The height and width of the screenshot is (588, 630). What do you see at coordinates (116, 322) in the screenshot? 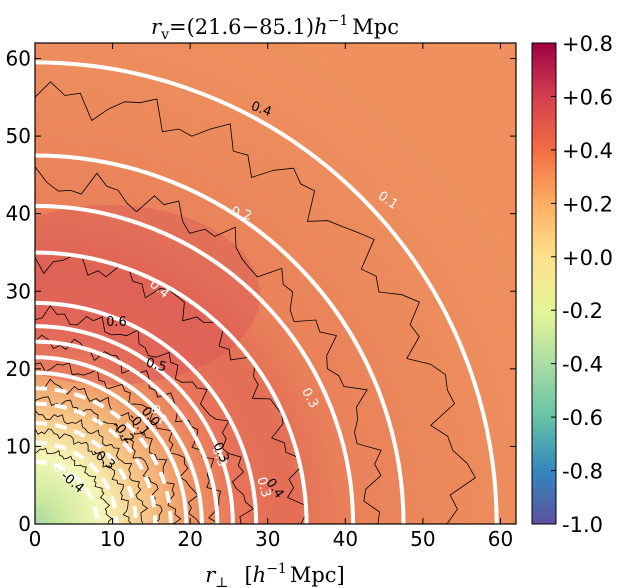
I see `contour-label: 0.6` at bounding box center [116, 322].